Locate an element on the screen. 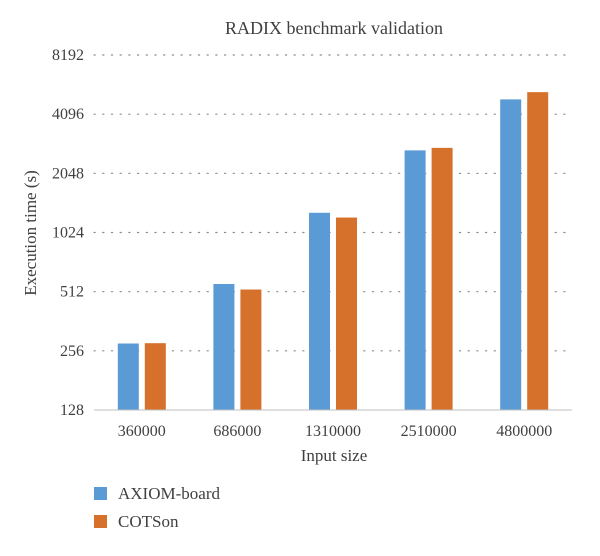 This screenshot has height=556, width=600. y-tick-label: 8192 is located at coordinates (68, 55).